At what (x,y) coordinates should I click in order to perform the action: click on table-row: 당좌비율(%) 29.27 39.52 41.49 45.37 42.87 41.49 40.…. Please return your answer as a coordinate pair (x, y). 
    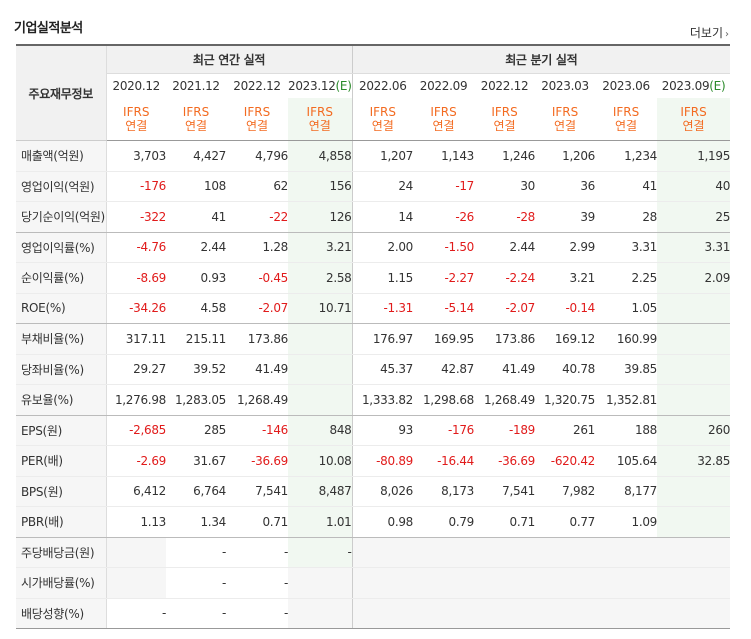
    Looking at the image, I should click on (373, 369).